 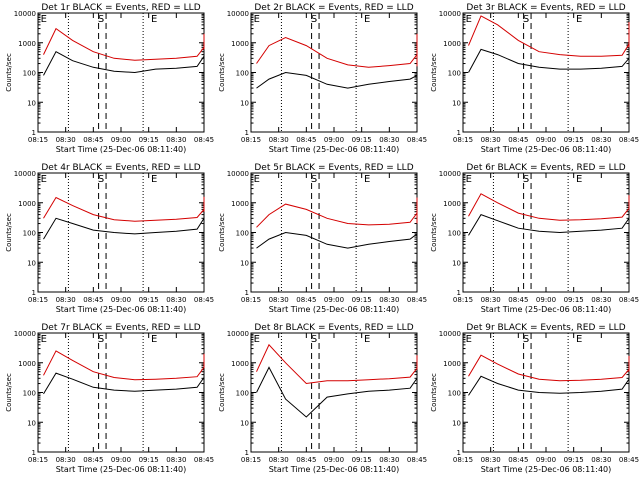 What do you see at coordinates (545, 8) in the screenshot?
I see `panel-title: Det 3r BLACK = Events, RED = LLD` at bounding box center [545, 8].